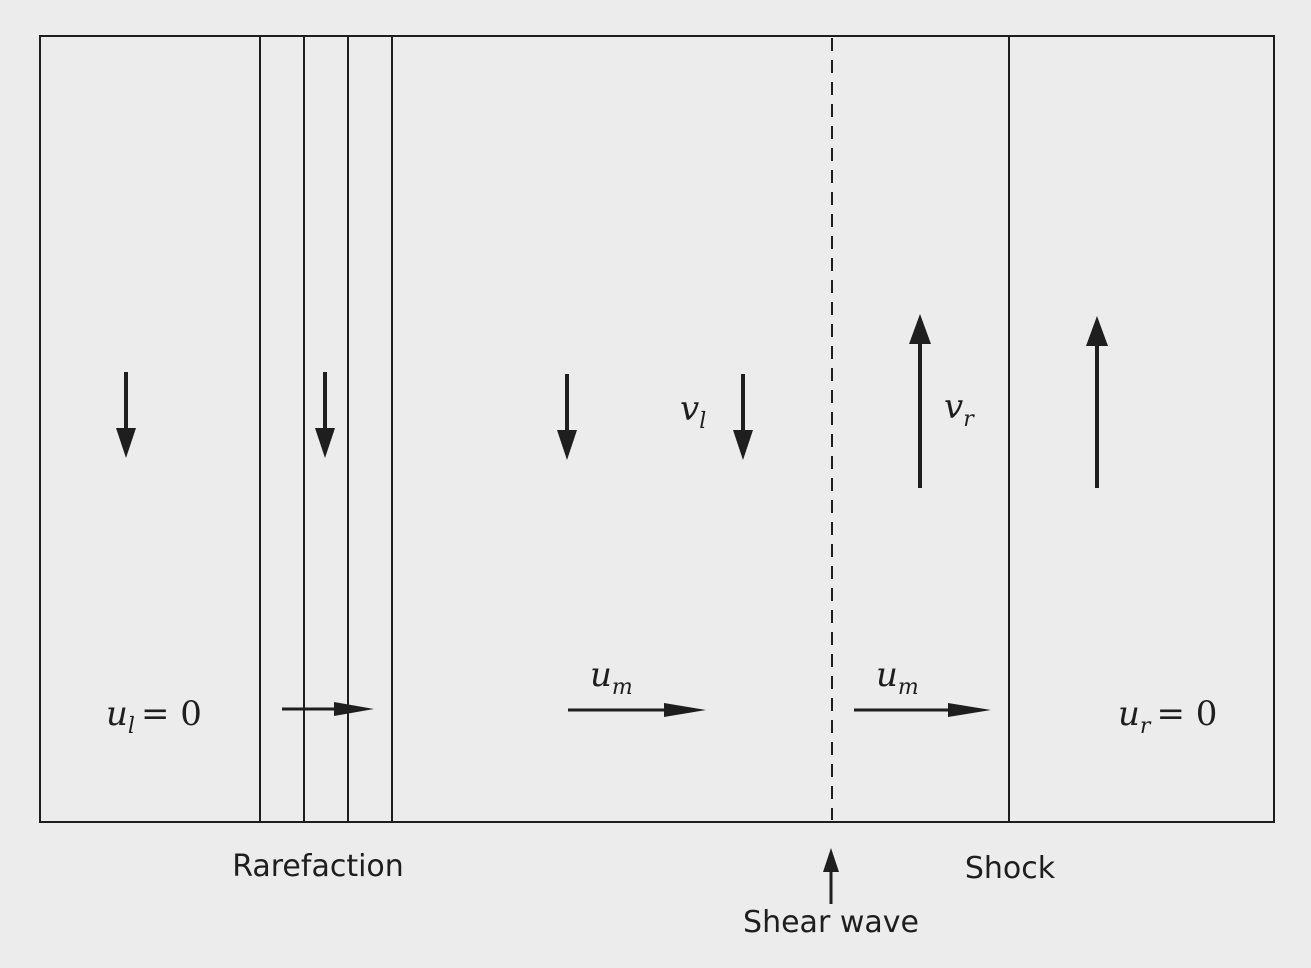 This screenshot has width=1311, height=968. Describe the element at coordinates (1008, 401) in the screenshot. I see `up-arrows` at that location.